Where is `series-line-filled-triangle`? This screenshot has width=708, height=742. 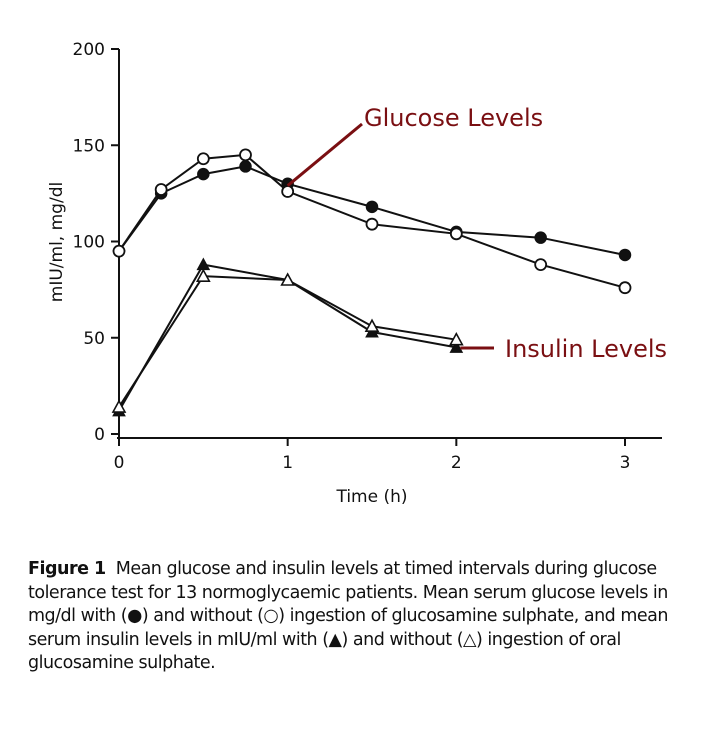
series-line-filled-triangle is located at coordinates (287, 337).